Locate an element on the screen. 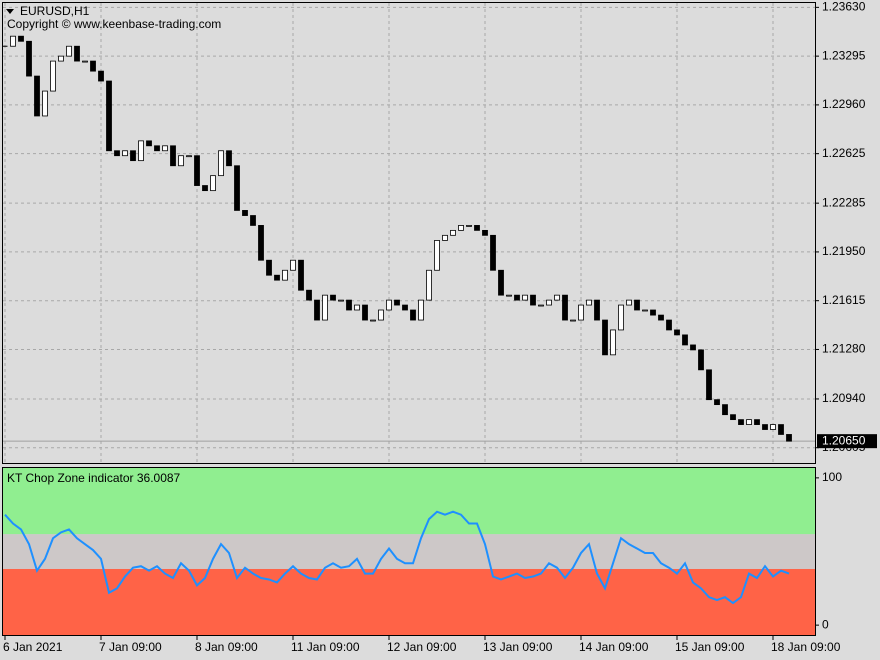 The width and height of the screenshot is (880, 660). menu-arrow is located at coordinates (10, 11).